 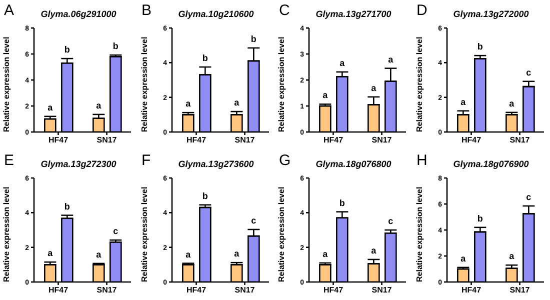 What do you see at coordinates (284, 10) in the screenshot?
I see `text: C` at bounding box center [284, 10].